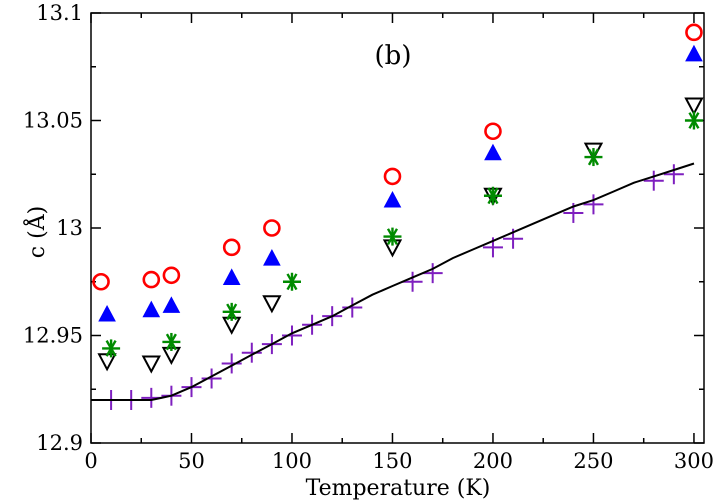  I want to click on y-tick-label: 12.95, so click(53, 336).